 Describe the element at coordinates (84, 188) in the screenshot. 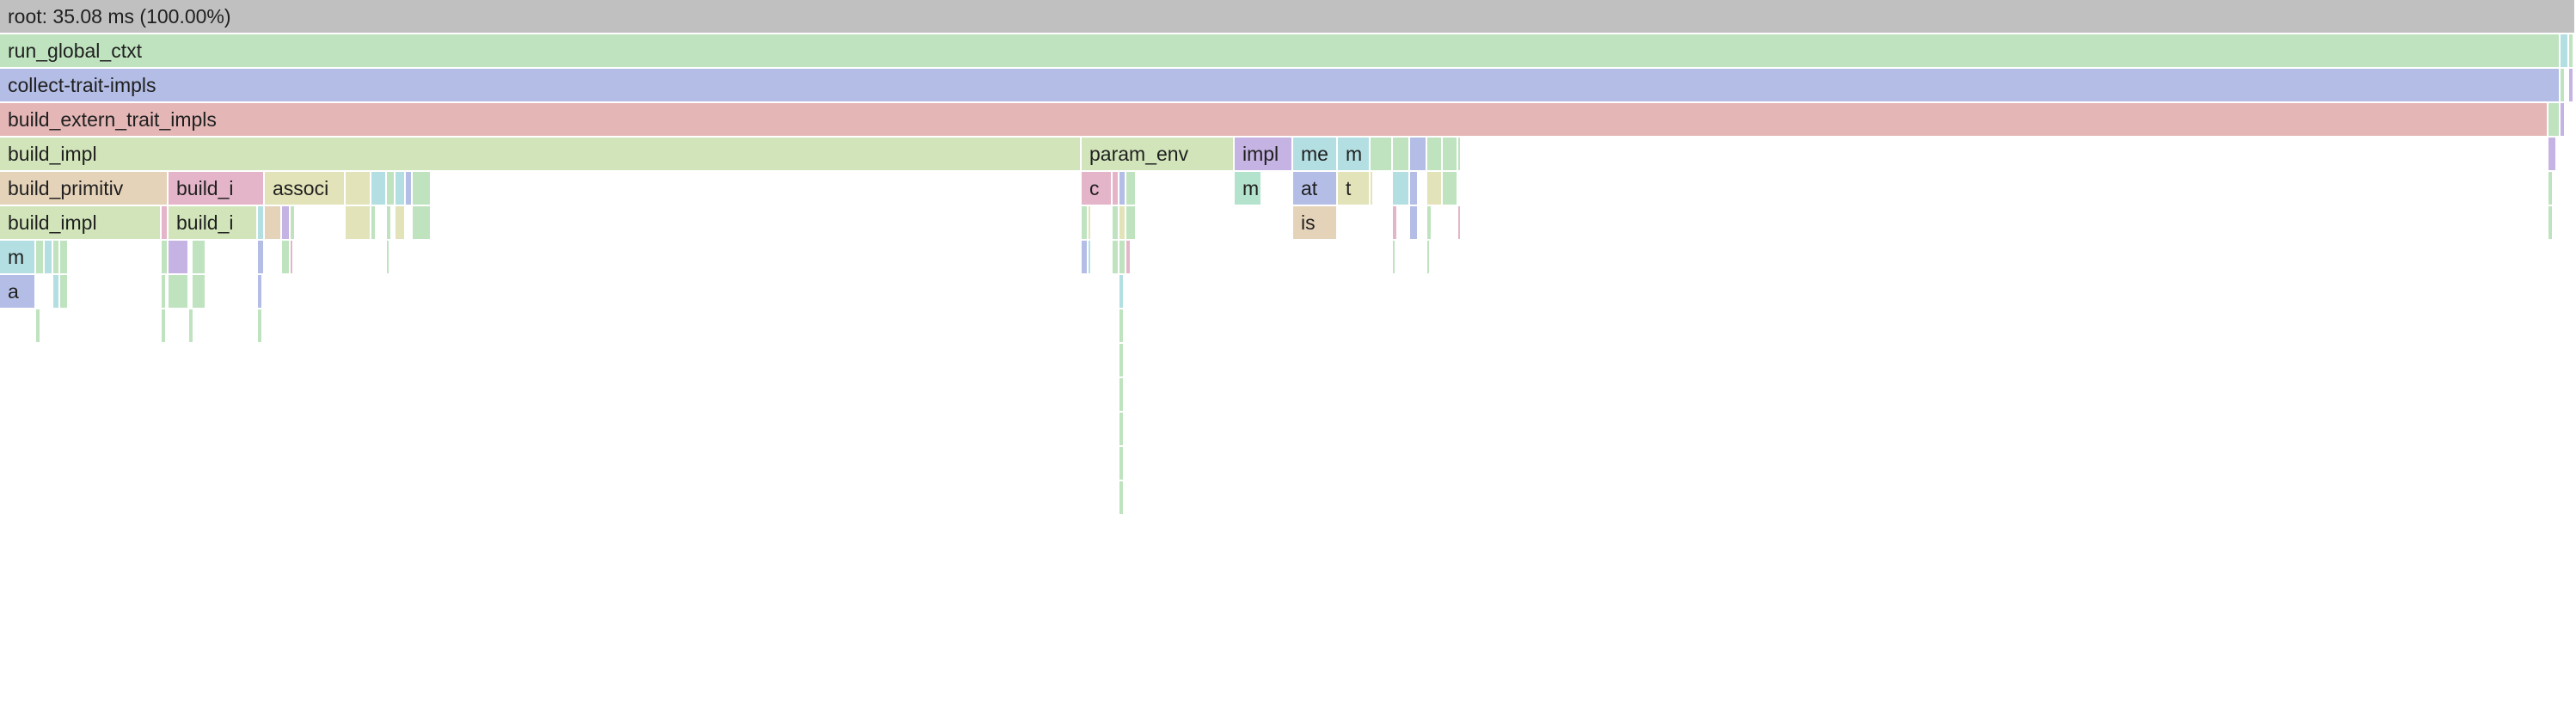

I see `frame-build-primitiv: build_primitiv` at that location.